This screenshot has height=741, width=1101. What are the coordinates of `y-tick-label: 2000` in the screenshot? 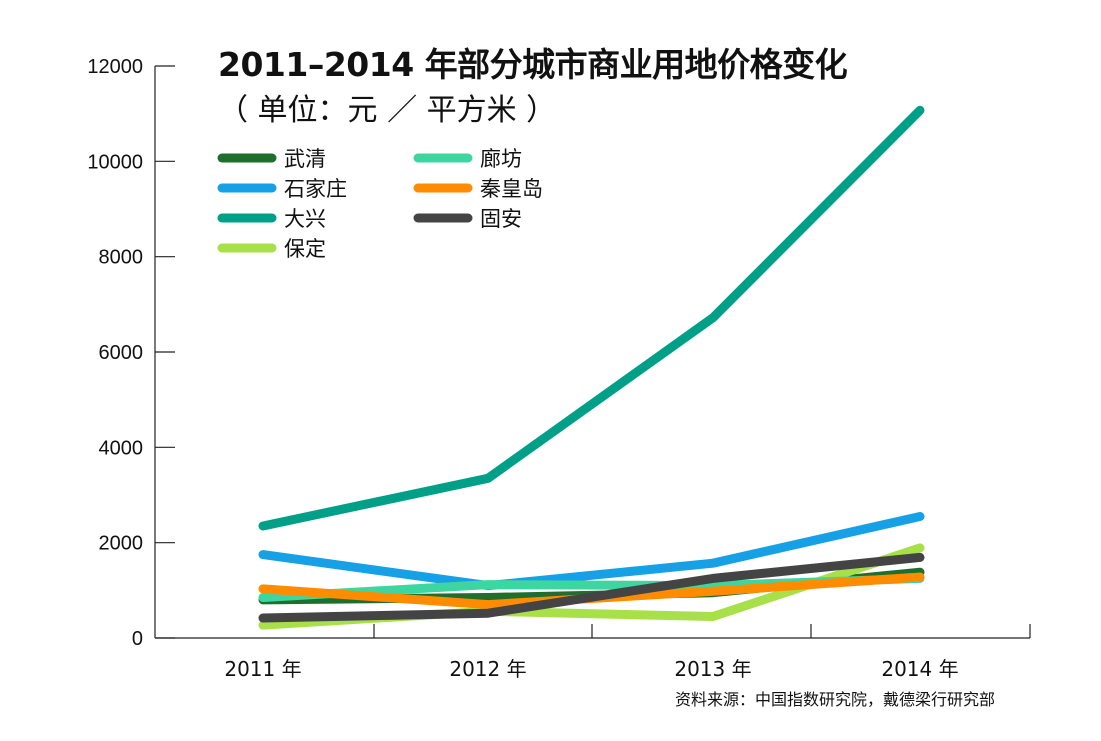 It's located at (121, 544).